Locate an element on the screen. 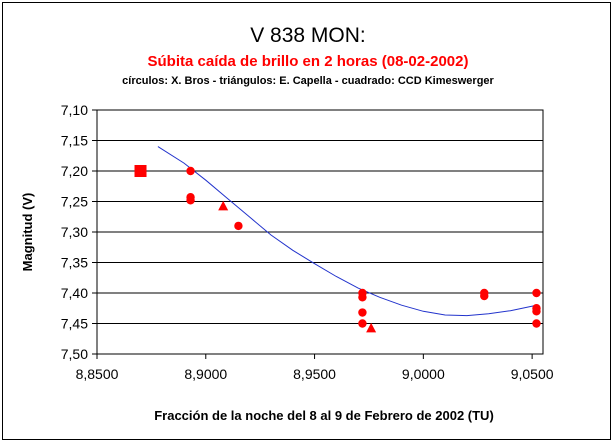 The image size is (615, 444). y-tick-label: 7,10 is located at coordinates (74, 110).